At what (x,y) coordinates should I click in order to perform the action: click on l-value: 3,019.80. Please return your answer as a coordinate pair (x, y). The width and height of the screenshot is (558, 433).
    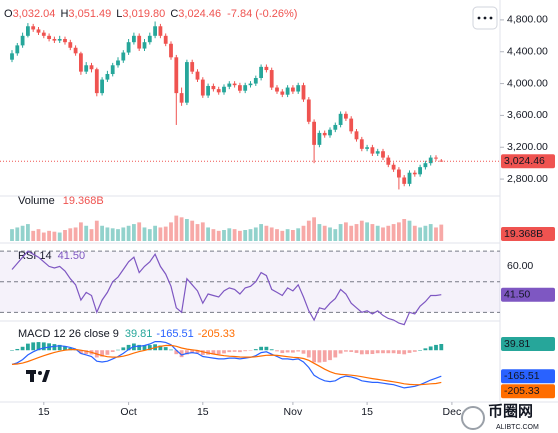
    Looking at the image, I should click on (143, 14).